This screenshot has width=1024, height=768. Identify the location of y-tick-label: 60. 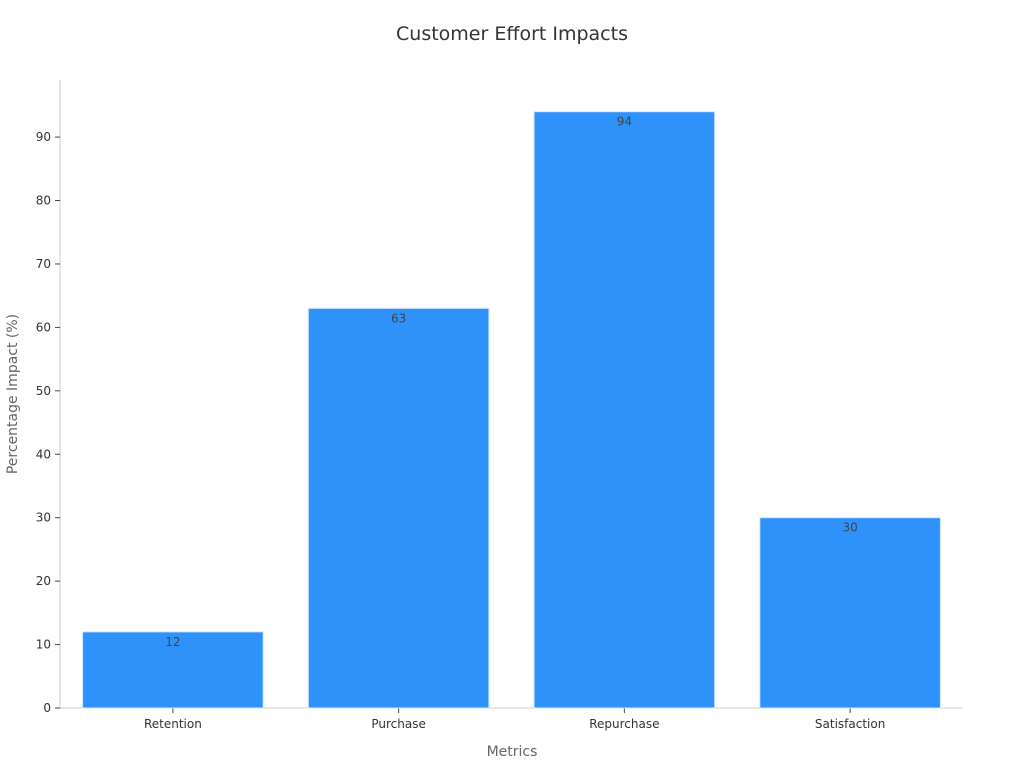
(43, 327).